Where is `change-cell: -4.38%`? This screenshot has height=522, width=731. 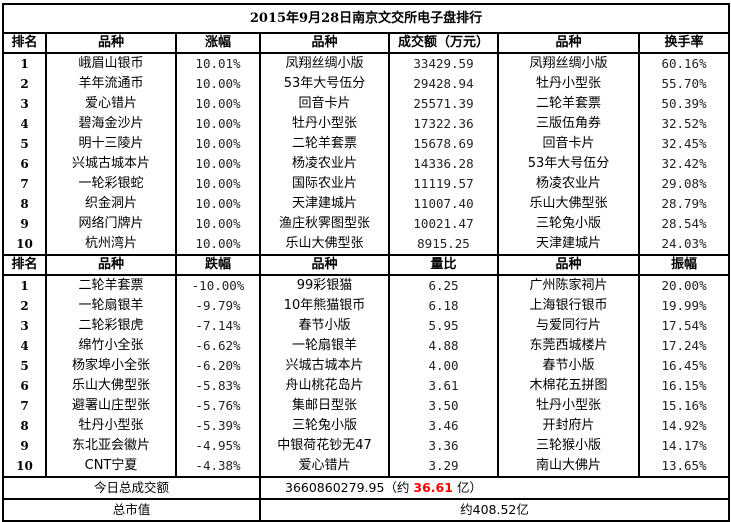
change-cell: -4.38% is located at coordinates (218, 466).